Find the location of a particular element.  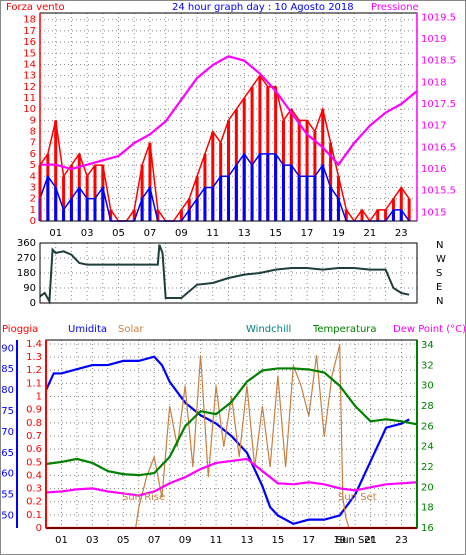

pressure-title: Pressione is located at coordinates (395, 7).